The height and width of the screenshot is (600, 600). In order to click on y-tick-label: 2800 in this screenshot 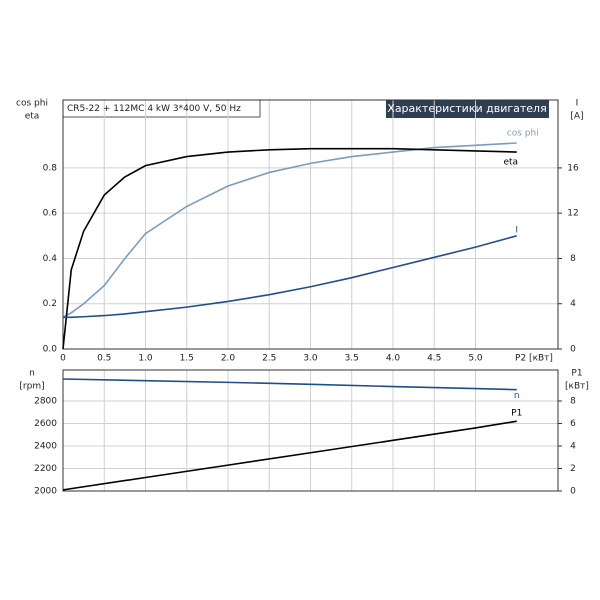, I will do `click(45, 401)`.